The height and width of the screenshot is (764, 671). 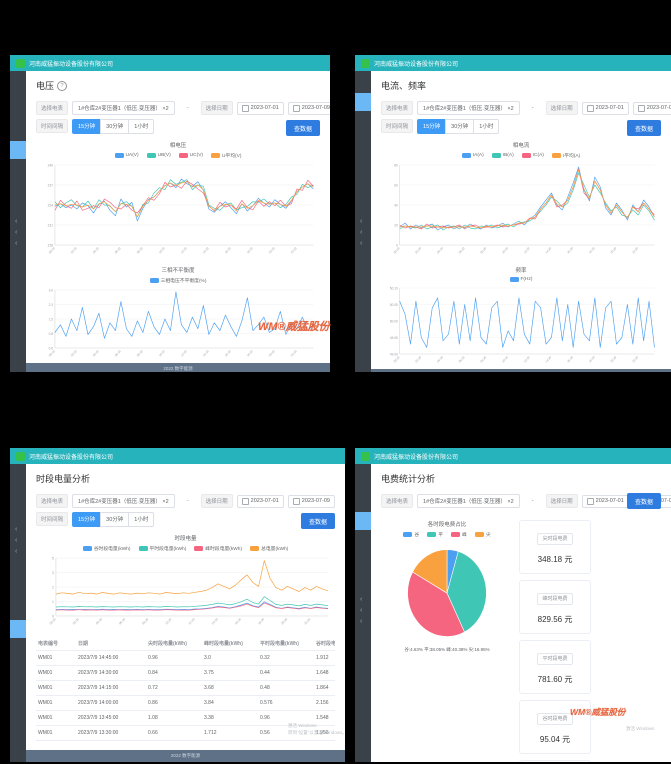 I want to click on legend-item: 平, so click(x=435, y=534).